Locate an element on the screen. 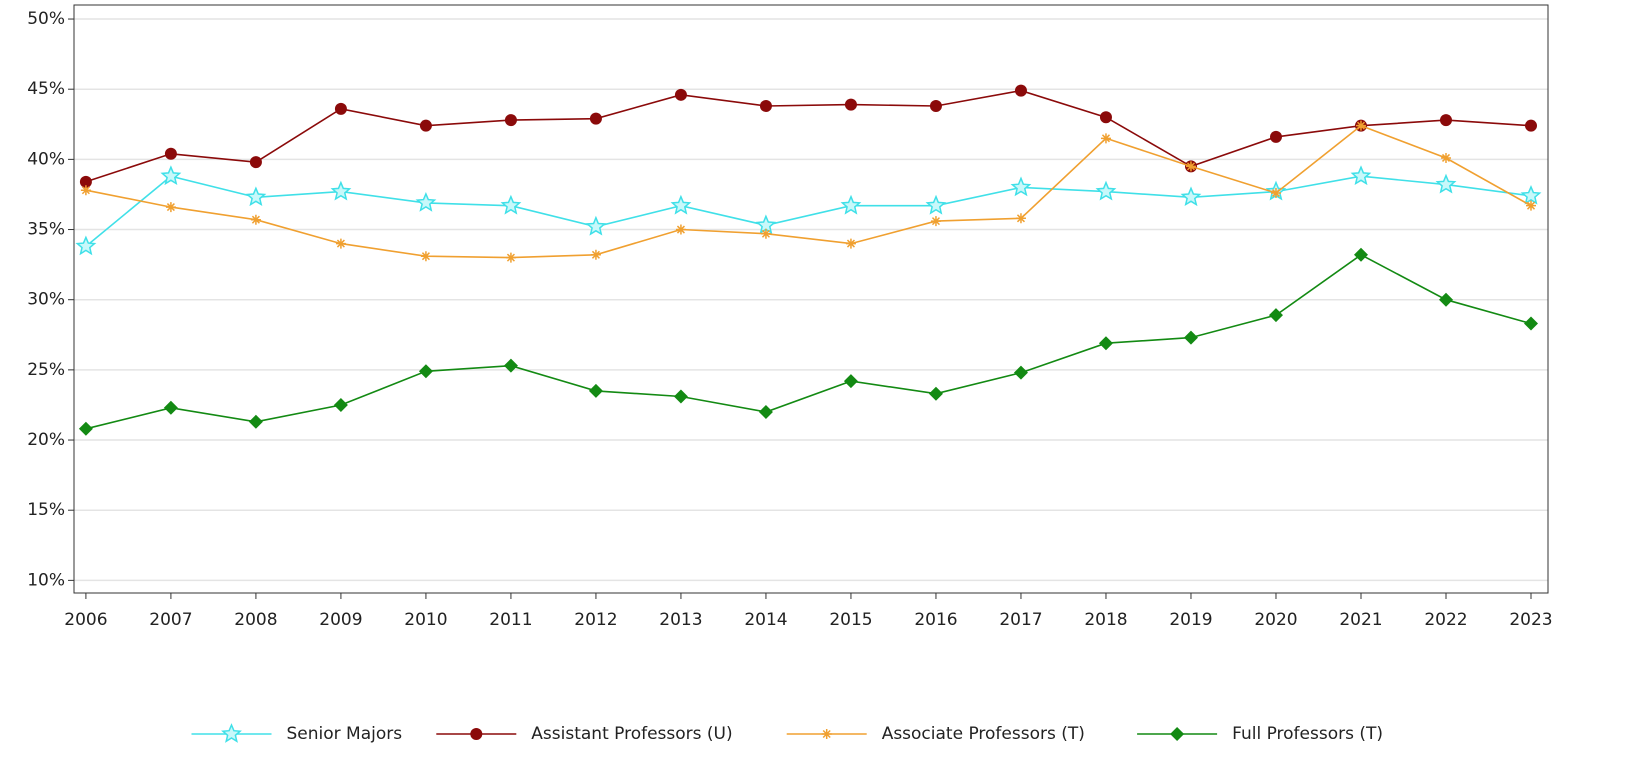  y-tick-label: 35% is located at coordinates (46, 230).